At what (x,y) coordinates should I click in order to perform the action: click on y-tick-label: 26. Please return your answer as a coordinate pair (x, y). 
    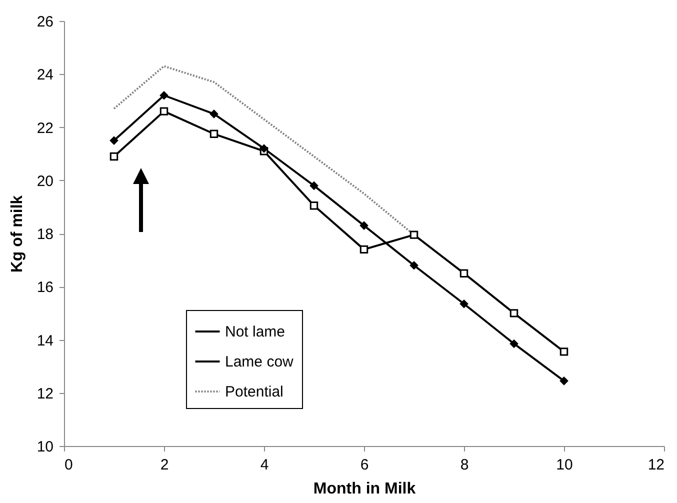
    Looking at the image, I should click on (45, 22).